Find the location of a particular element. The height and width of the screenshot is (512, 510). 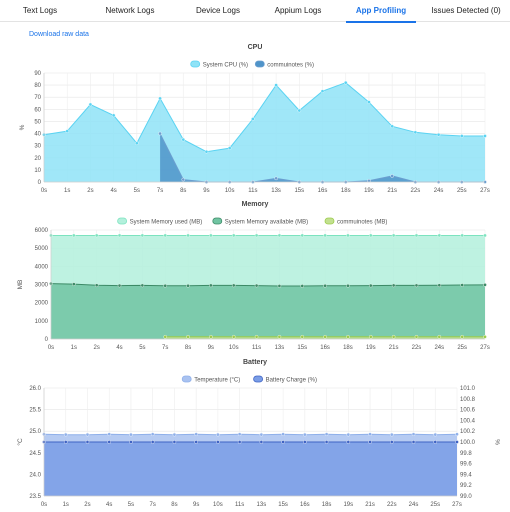

y-tick-label: 26.0 is located at coordinates (35, 389).